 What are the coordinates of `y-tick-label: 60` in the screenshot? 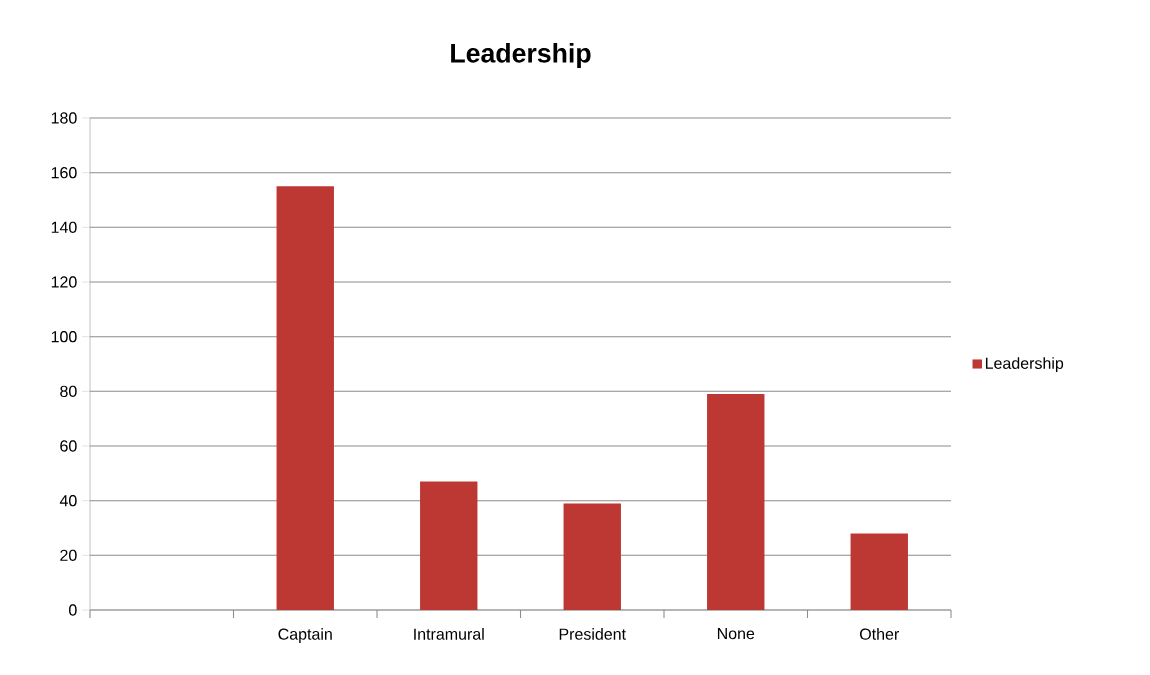 It's located at (68, 446).